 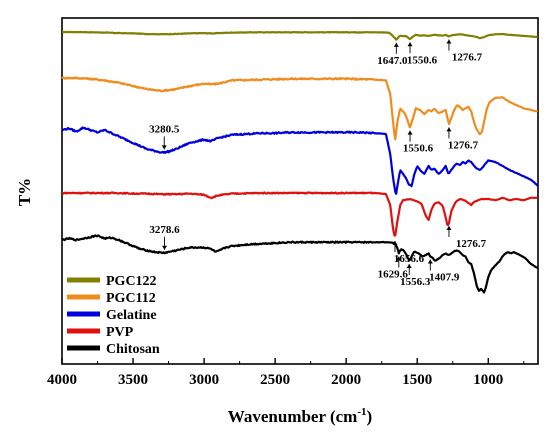 What do you see at coordinates (164, 129) in the screenshot?
I see `annotation-label: 3280.5` at bounding box center [164, 129].